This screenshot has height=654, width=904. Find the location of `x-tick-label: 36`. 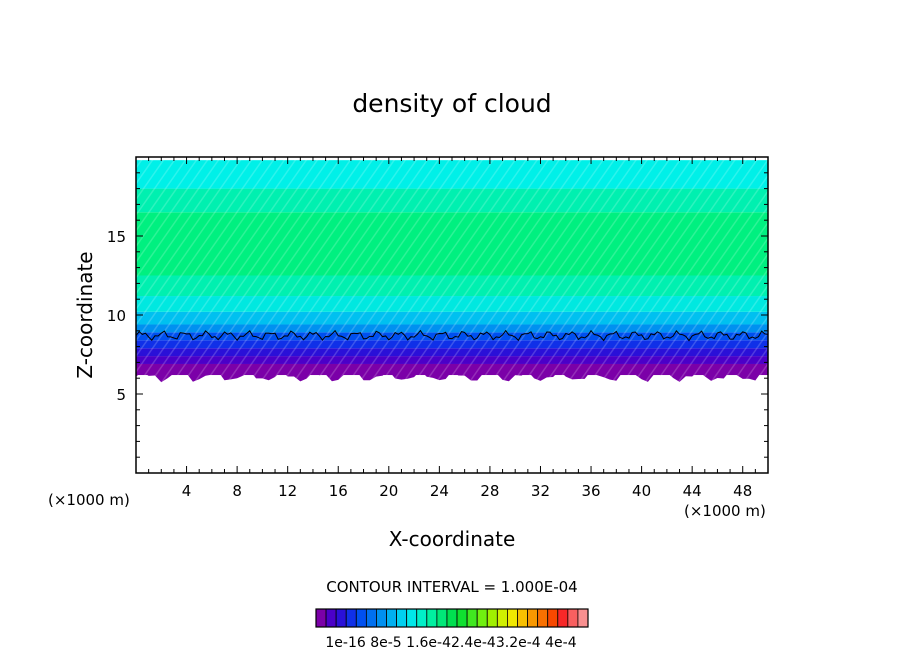

x-tick-label: 36 is located at coordinates (590, 491).